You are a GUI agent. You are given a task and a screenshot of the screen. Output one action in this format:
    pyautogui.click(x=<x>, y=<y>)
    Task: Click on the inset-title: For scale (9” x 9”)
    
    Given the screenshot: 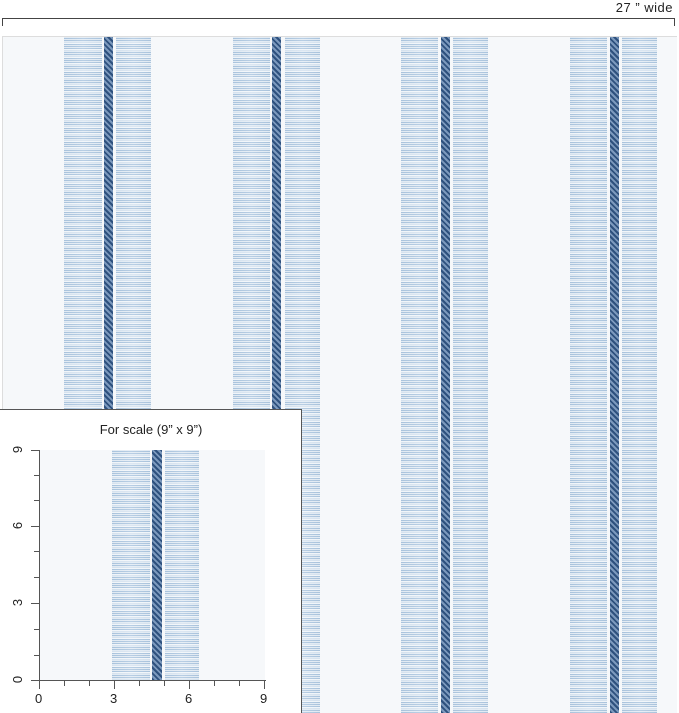 What is the action you would take?
    pyautogui.click(x=151, y=429)
    